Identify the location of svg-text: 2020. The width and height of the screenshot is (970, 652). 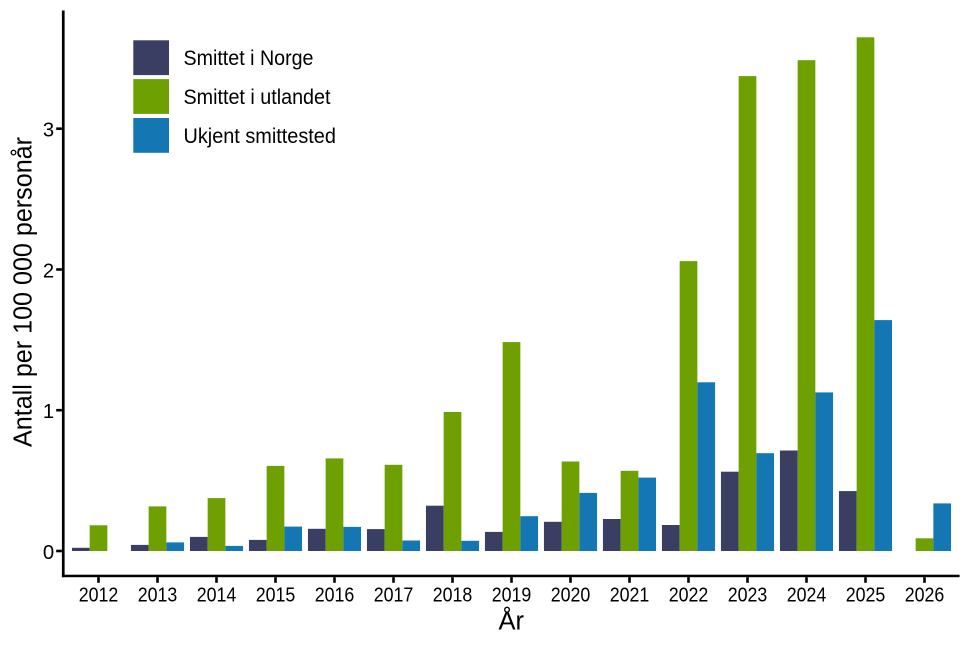
(571, 596).